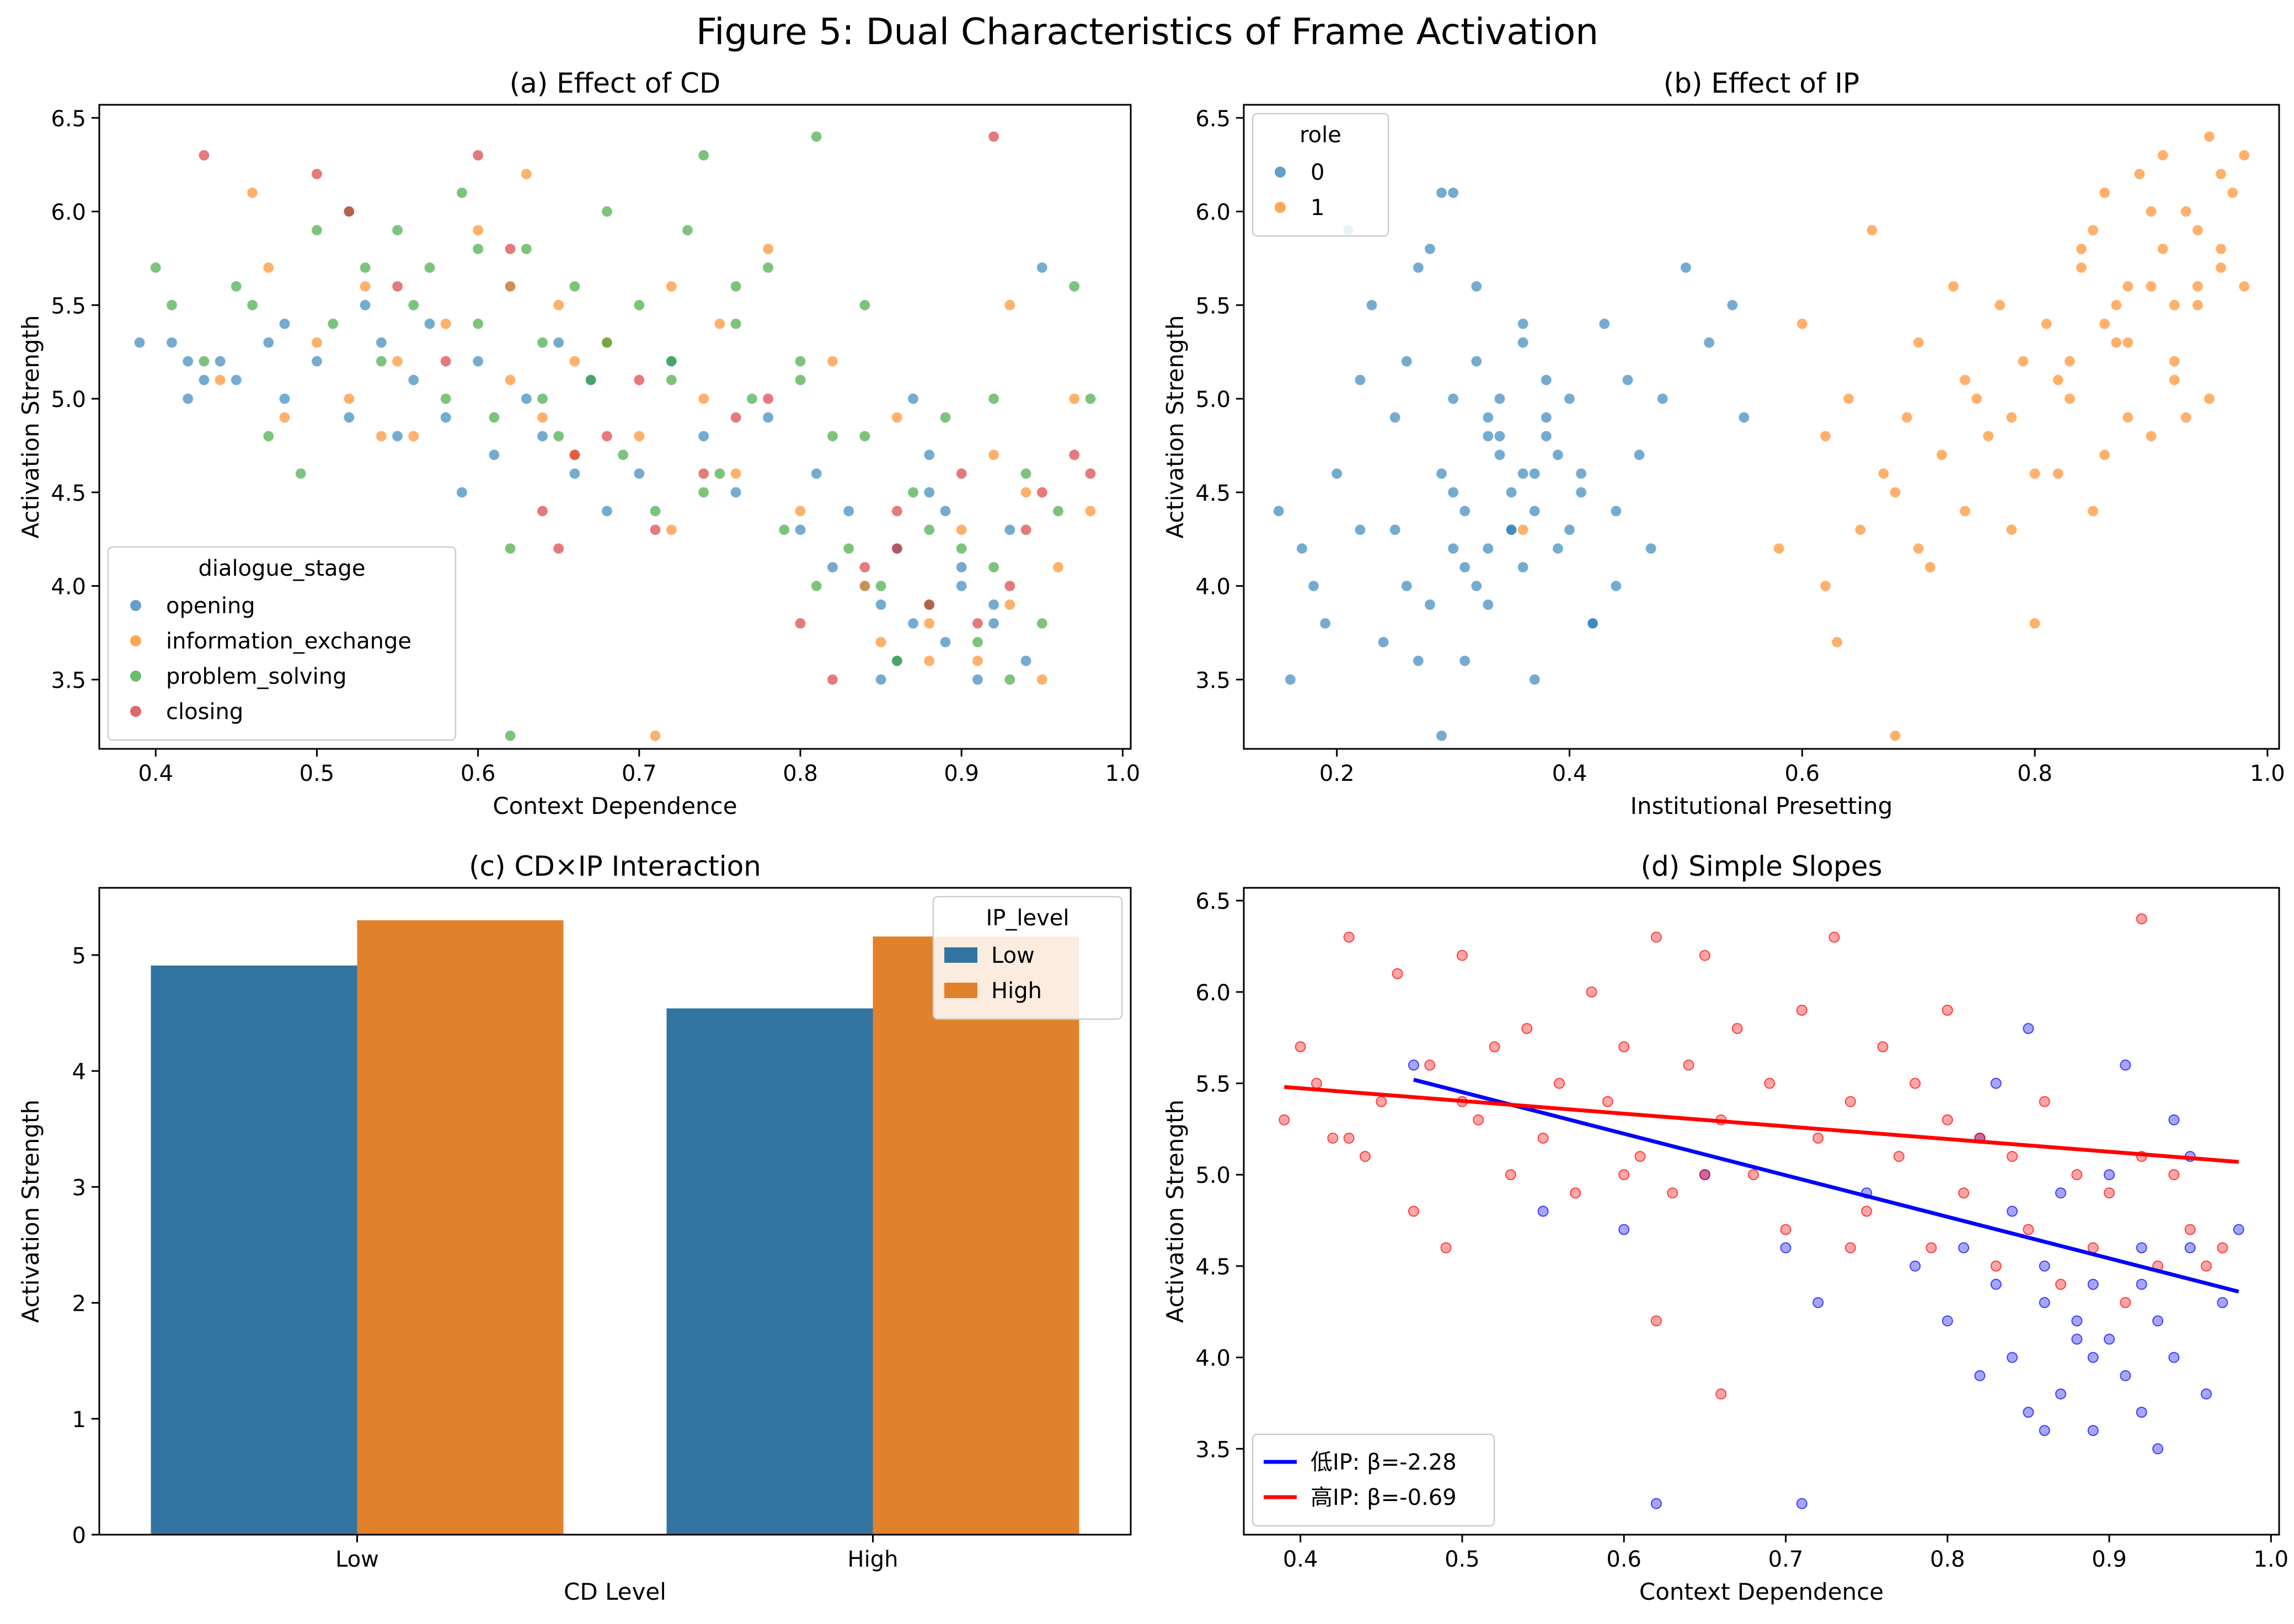 The height and width of the screenshot is (1624, 2294). Describe the element at coordinates (769, 1271) in the screenshot. I see `bar-low-high` at that location.